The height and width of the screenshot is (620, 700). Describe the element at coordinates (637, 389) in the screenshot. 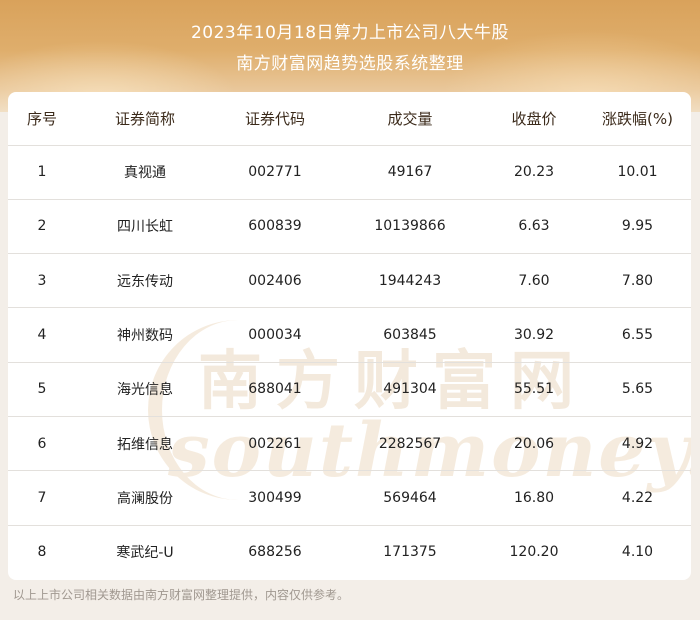

I see `cell-change: 5.65` at that location.